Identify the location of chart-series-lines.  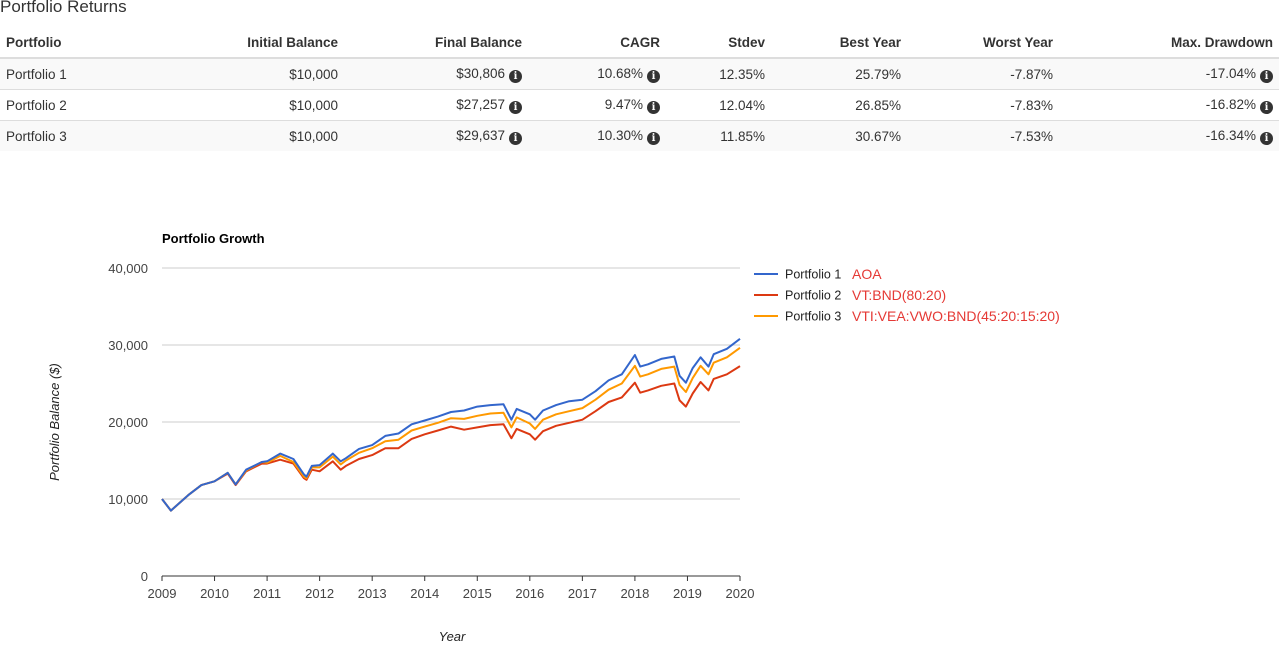
(451, 425).